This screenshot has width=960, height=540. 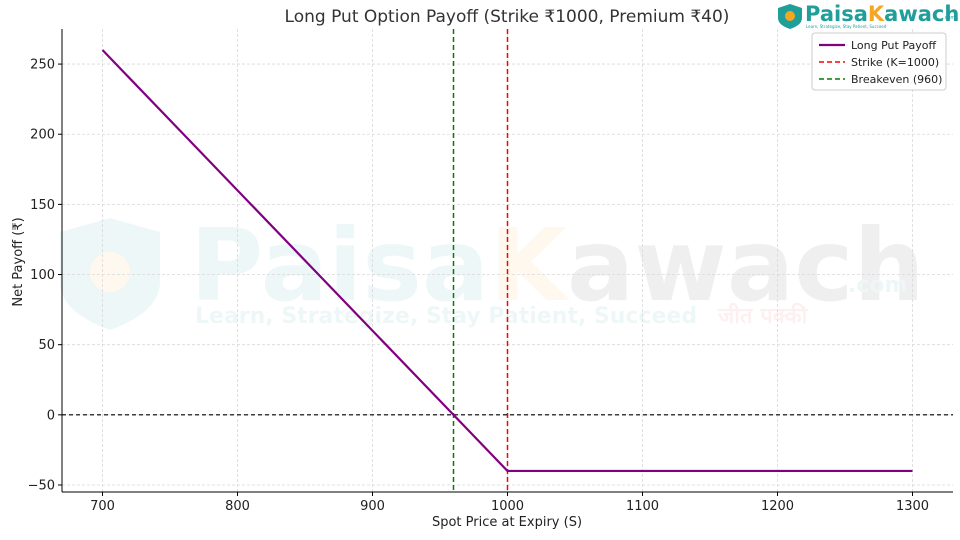 I want to click on y-tick-label--50: −50, so click(x=41, y=485).